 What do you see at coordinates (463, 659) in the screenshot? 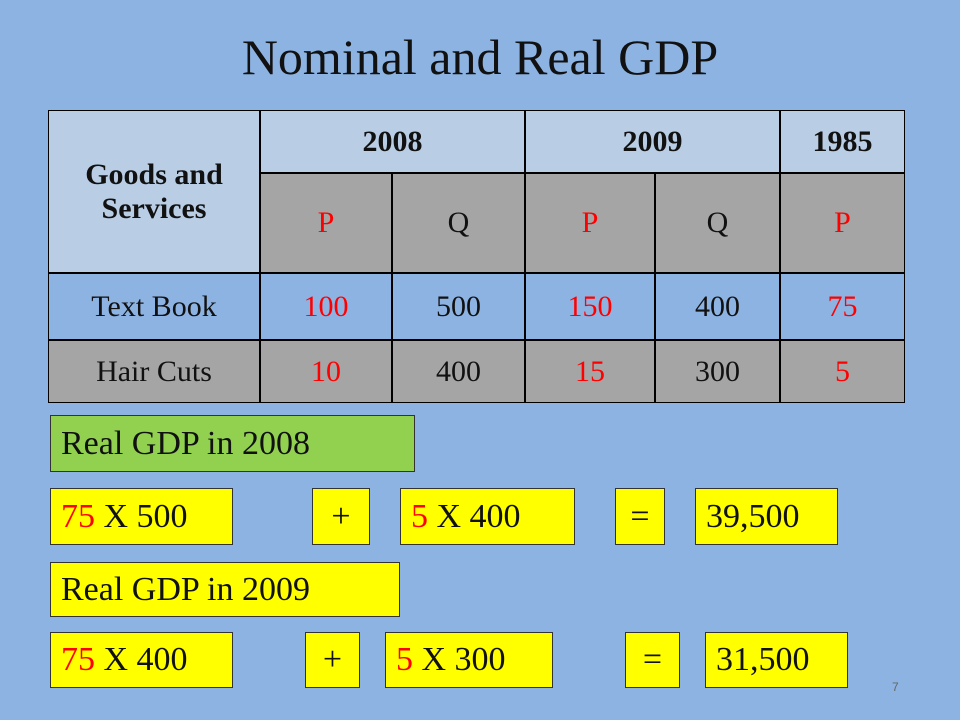
I see `quantity: X 300` at bounding box center [463, 659].